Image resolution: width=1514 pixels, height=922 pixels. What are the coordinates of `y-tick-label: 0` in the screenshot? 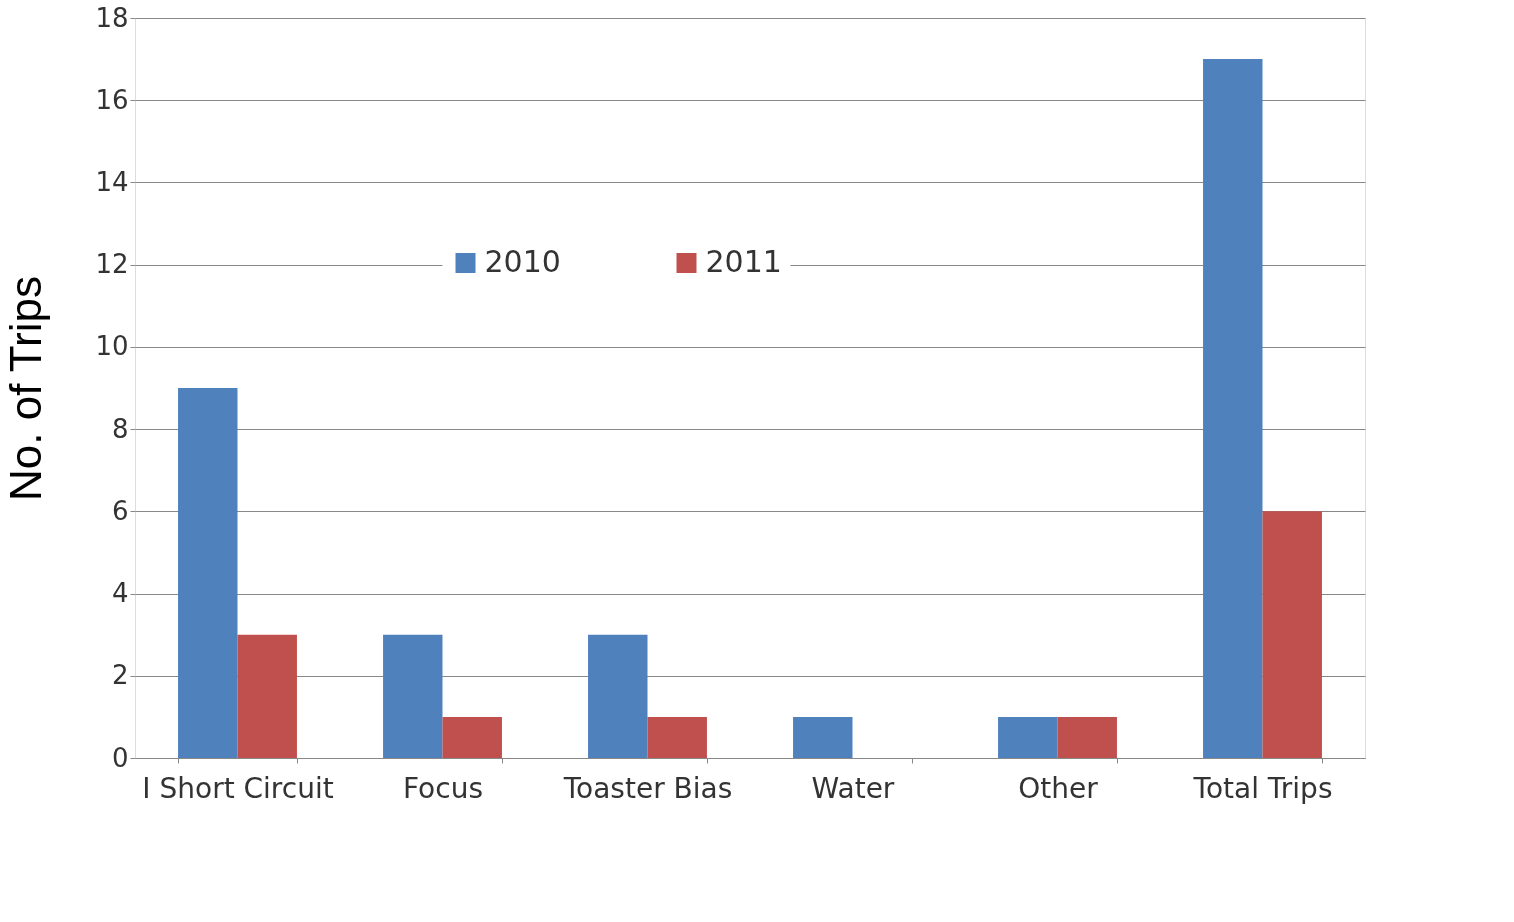 It's located at (120, 757).